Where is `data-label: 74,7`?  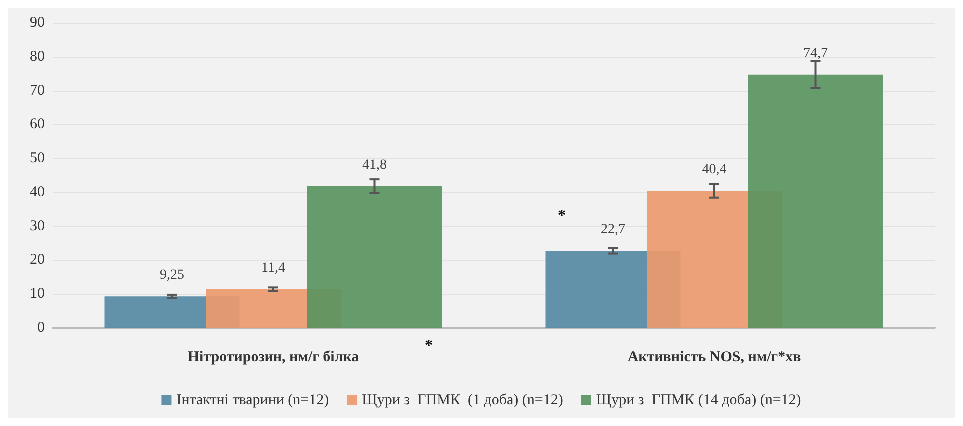 data-label: 74,7 is located at coordinates (816, 54).